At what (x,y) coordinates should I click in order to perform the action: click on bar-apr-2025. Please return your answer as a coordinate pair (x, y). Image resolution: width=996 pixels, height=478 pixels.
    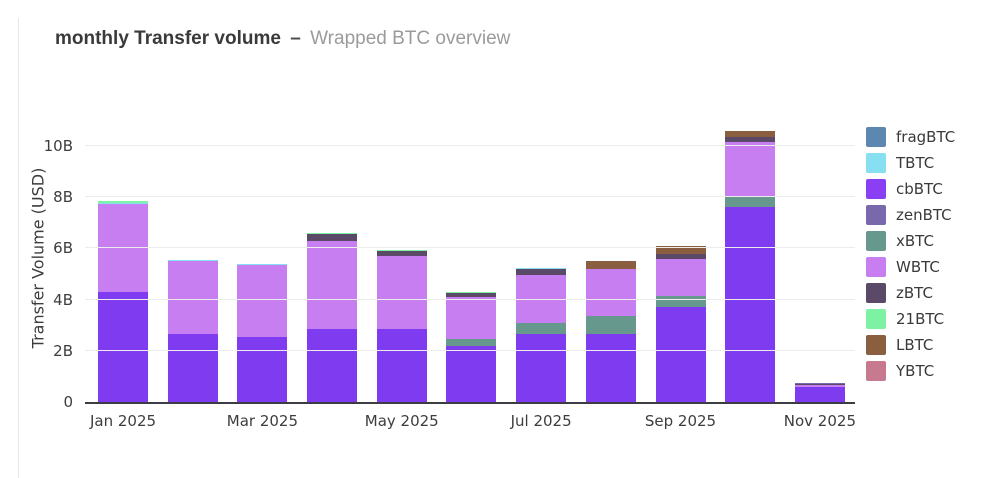
    Looking at the image, I should click on (332, 317).